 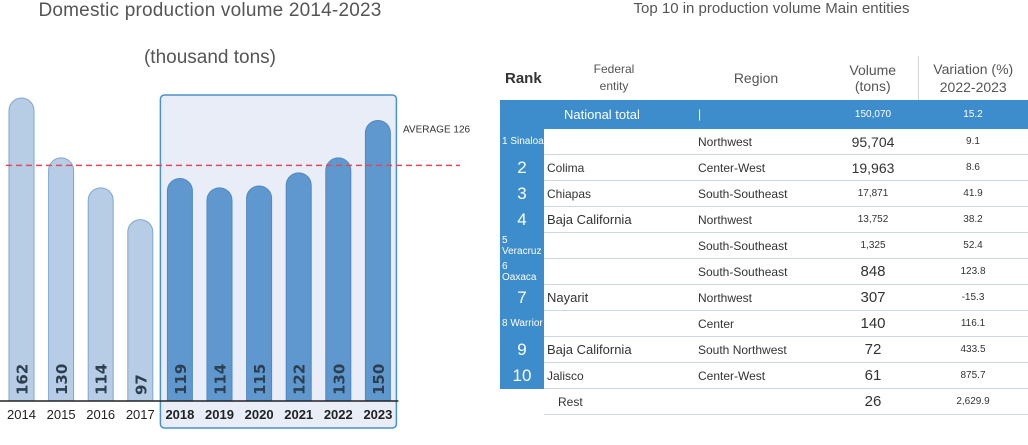 I want to click on volume-cell: 848, so click(x=873, y=271).